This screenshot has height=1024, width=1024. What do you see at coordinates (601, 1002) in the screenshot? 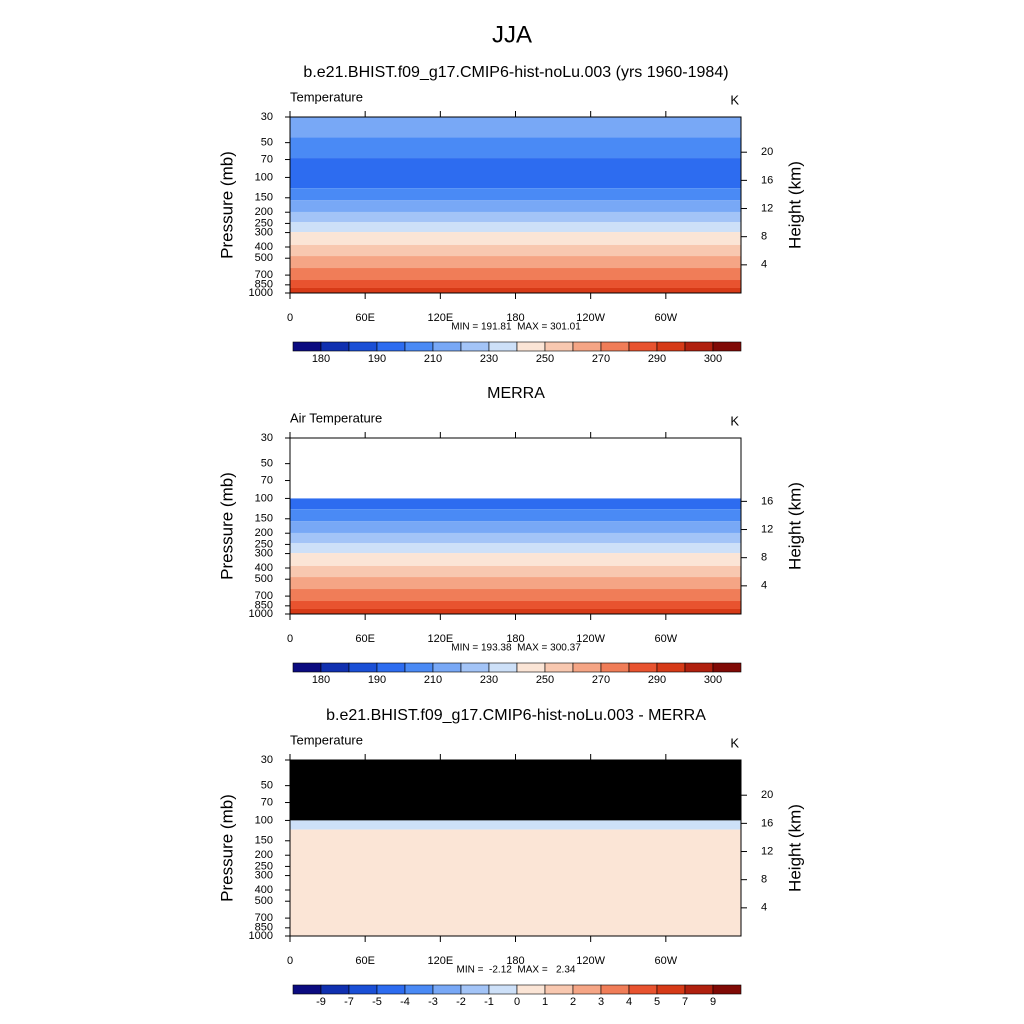
I see `colorbar-label: 3` at bounding box center [601, 1002].